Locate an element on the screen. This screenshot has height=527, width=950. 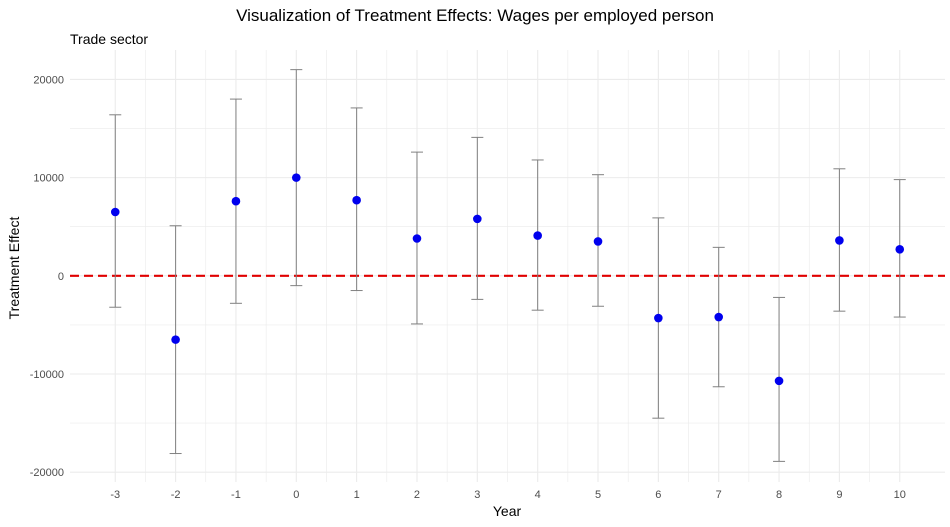
x-tick-label: 8 is located at coordinates (779, 495).